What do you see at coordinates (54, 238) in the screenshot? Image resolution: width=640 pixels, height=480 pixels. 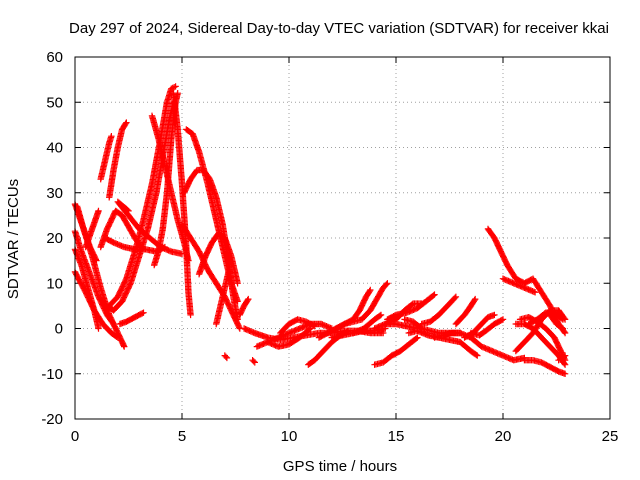 I see `y-tick-label: 20` at bounding box center [54, 238].